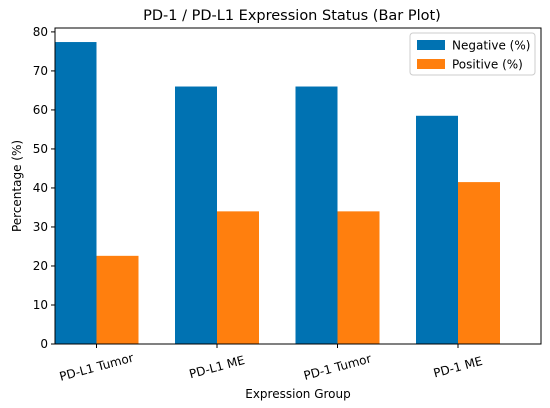 Image resolution: width=550 pixels, height=408 pixels. What do you see at coordinates (17, 186) in the screenshot?
I see `y-axis-label: Percentage (%)` at bounding box center [17, 186].